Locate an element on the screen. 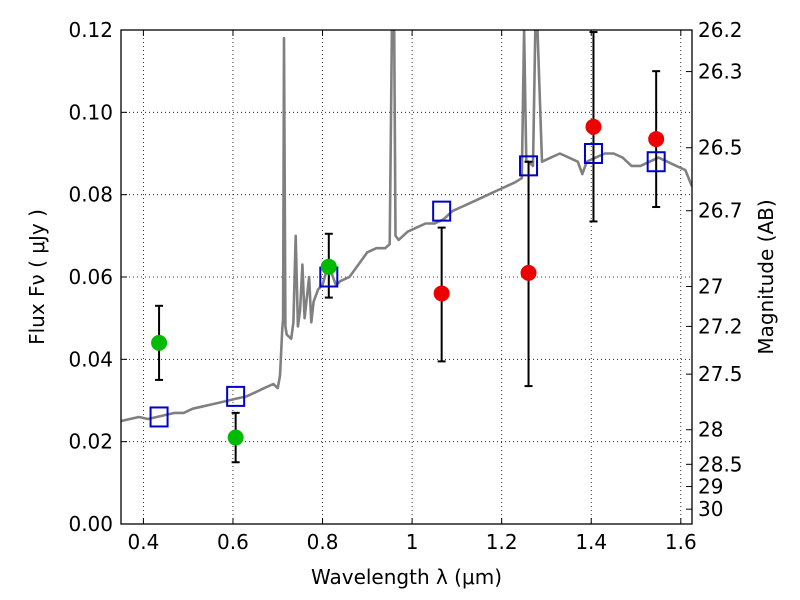 Image resolution: width=800 pixels, height=600 pixels. y-tick-label: 0.08 is located at coordinates (90, 195).